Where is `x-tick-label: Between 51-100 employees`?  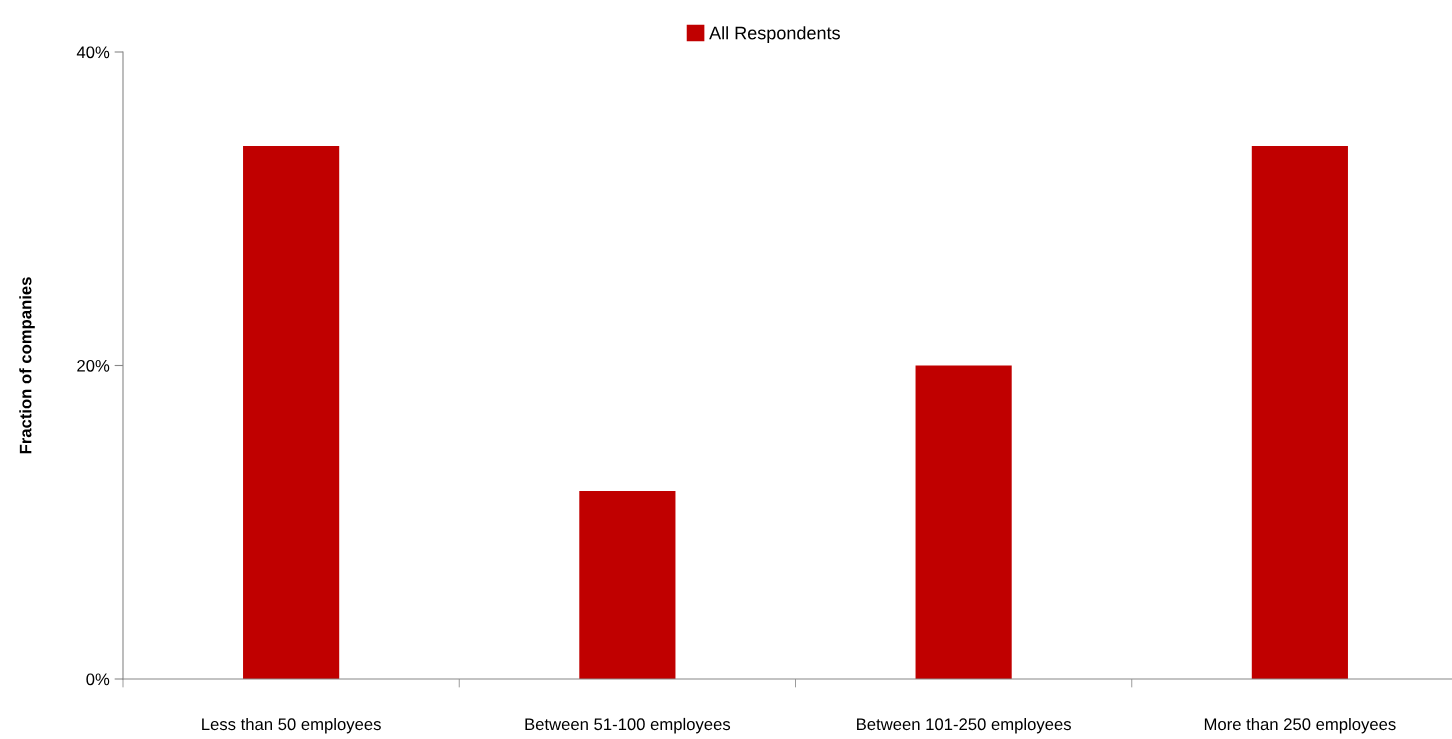 x-tick-label: Between 51-100 employees is located at coordinates (628, 725).